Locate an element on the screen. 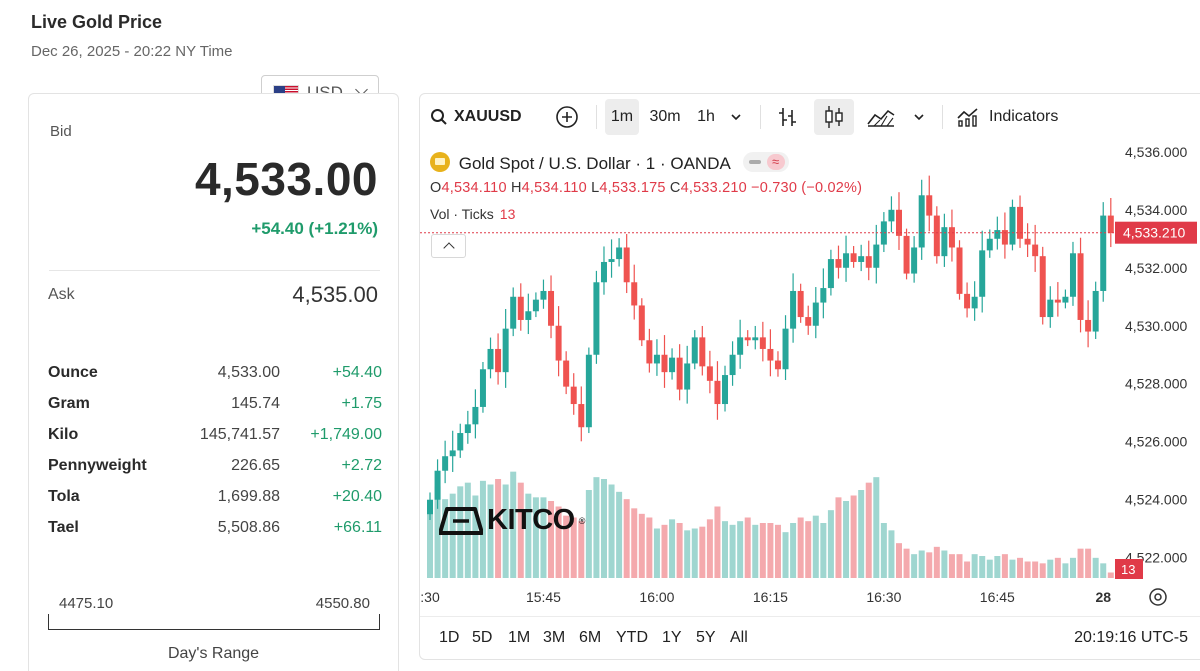  range-all: All is located at coordinates (739, 637).